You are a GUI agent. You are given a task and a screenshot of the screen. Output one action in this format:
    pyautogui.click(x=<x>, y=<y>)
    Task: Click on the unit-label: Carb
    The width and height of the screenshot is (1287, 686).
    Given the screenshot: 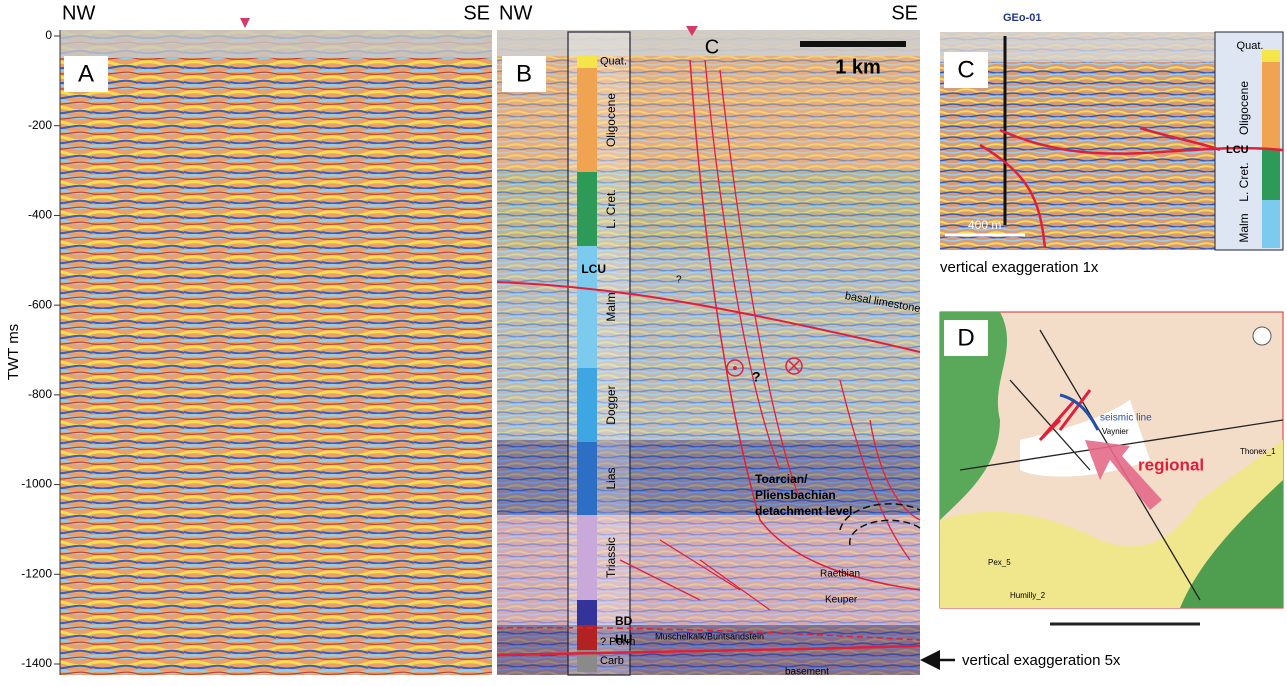 What is the action you would take?
    pyautogui.click(x=612, y=661)
    